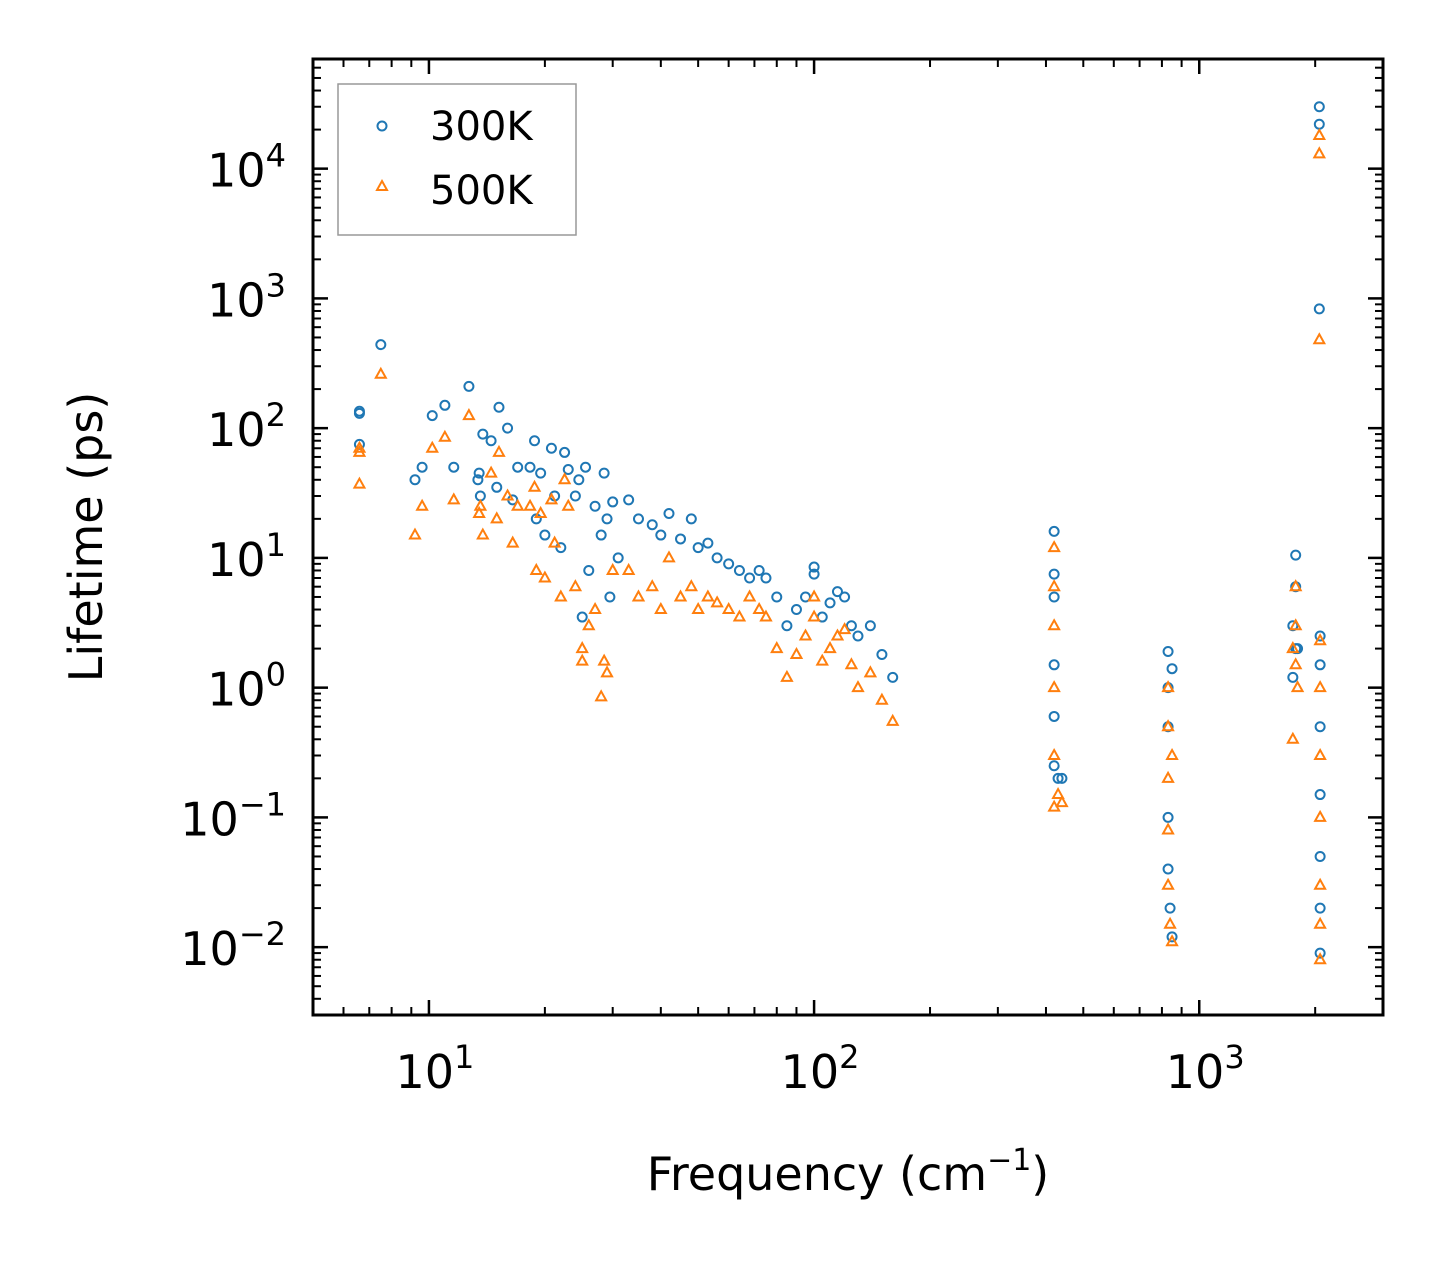 This screenshot has height=1265, width=1442. What do you see at coordinates (482, 191) in the screenshot?
I see `legend-label-500k: 500K` at bounding box center [482, 191].